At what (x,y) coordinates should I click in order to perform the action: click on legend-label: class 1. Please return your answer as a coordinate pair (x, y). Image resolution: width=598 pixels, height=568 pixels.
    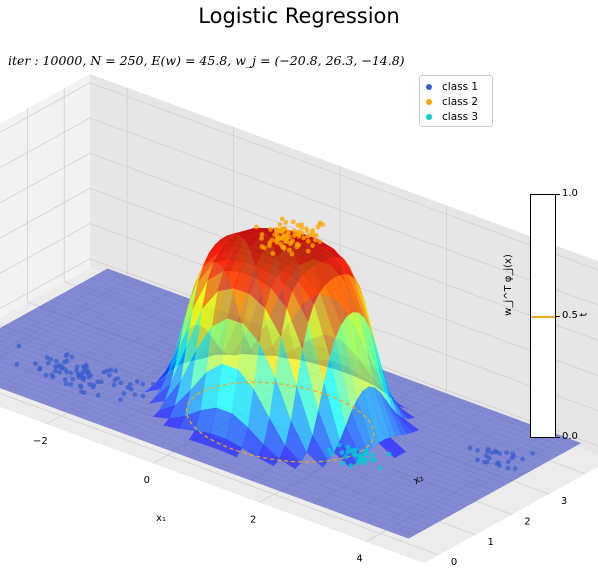
    Looking at the image, I should click on (460, 87).